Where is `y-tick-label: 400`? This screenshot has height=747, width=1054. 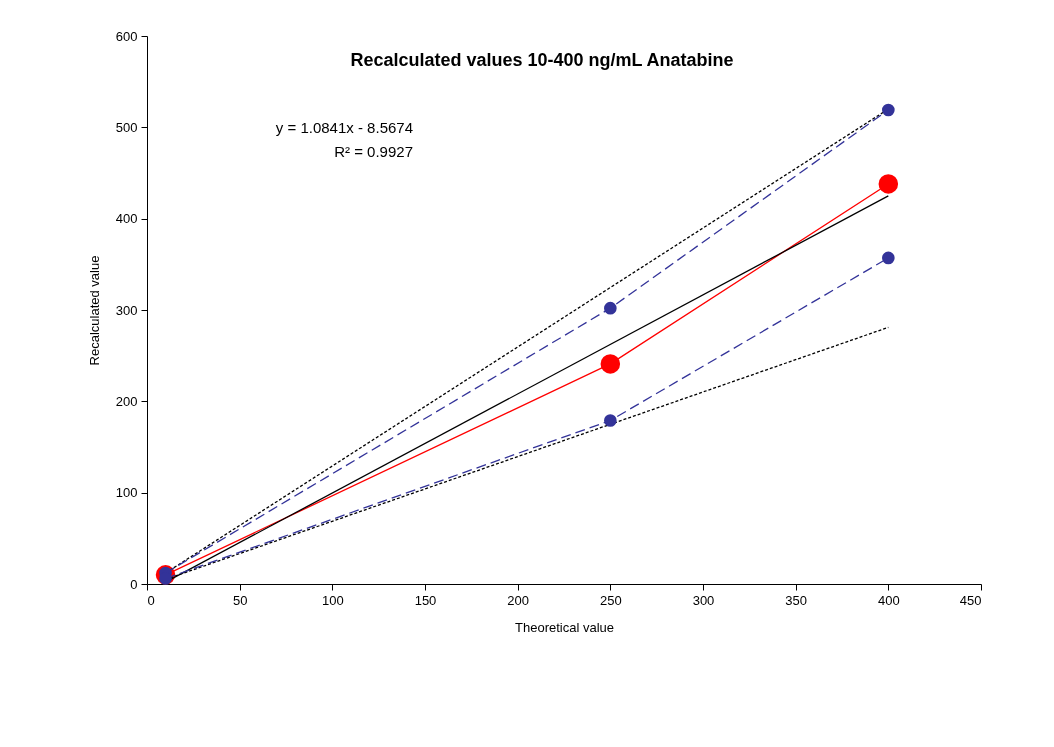 y-tick-label: 400 is located at coordinates (126, 219).